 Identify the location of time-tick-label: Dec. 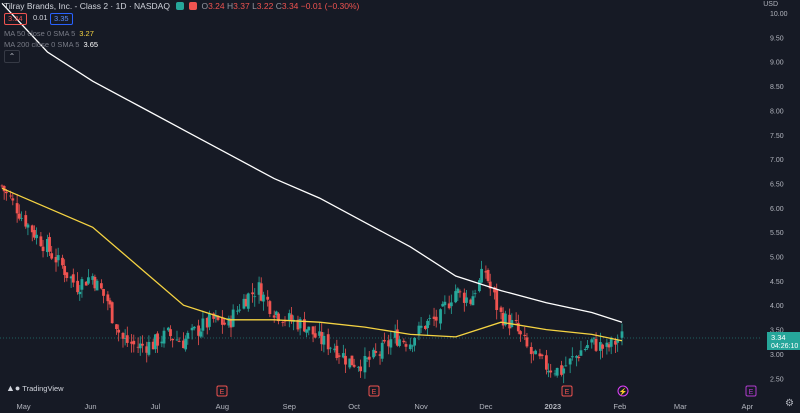
(486, 406).